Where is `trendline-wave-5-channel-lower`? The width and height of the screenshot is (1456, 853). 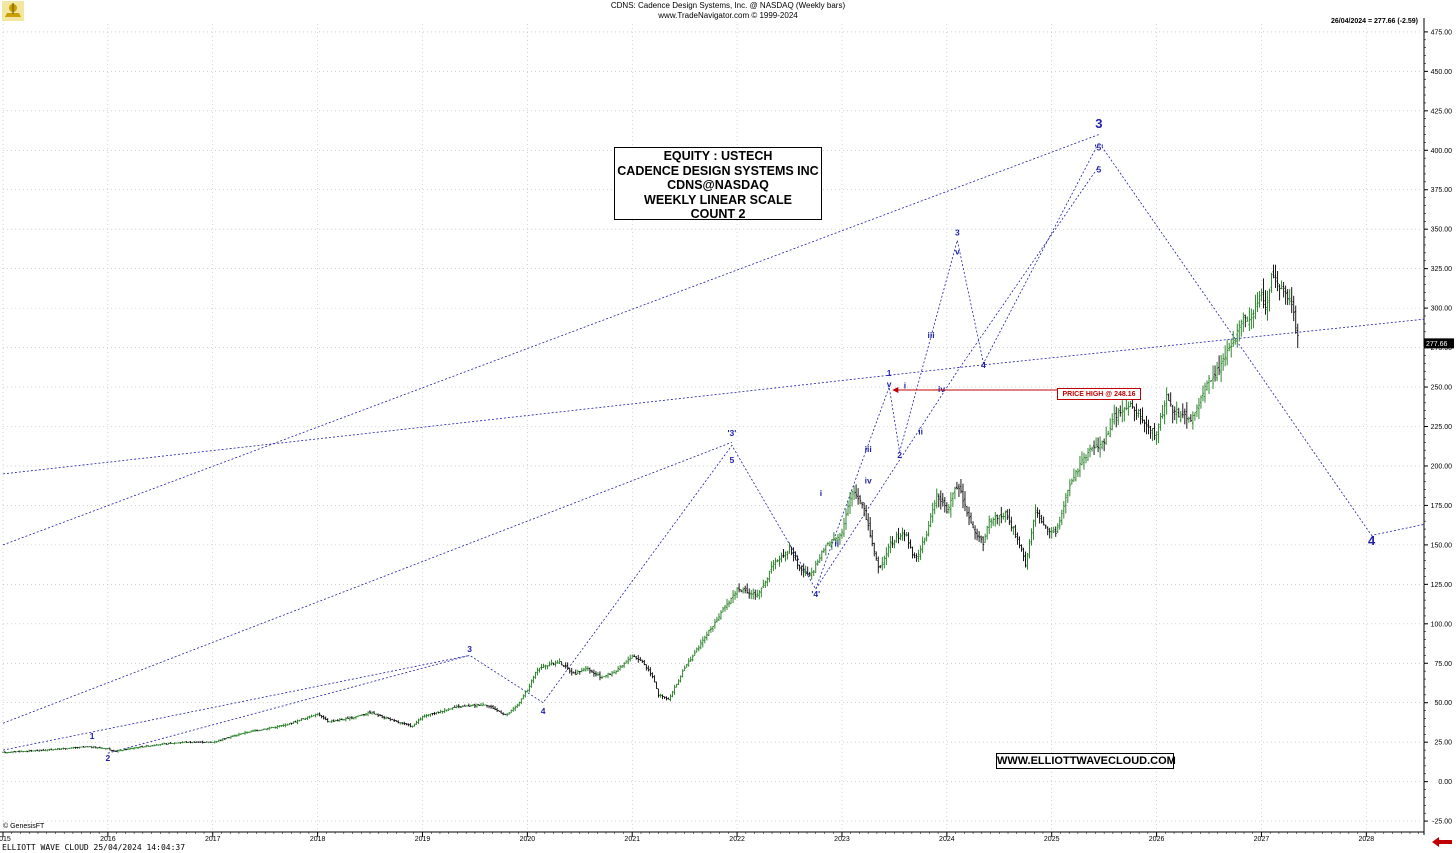
trendline-wave-5-channel-lower is located at coordinates (957, 377).